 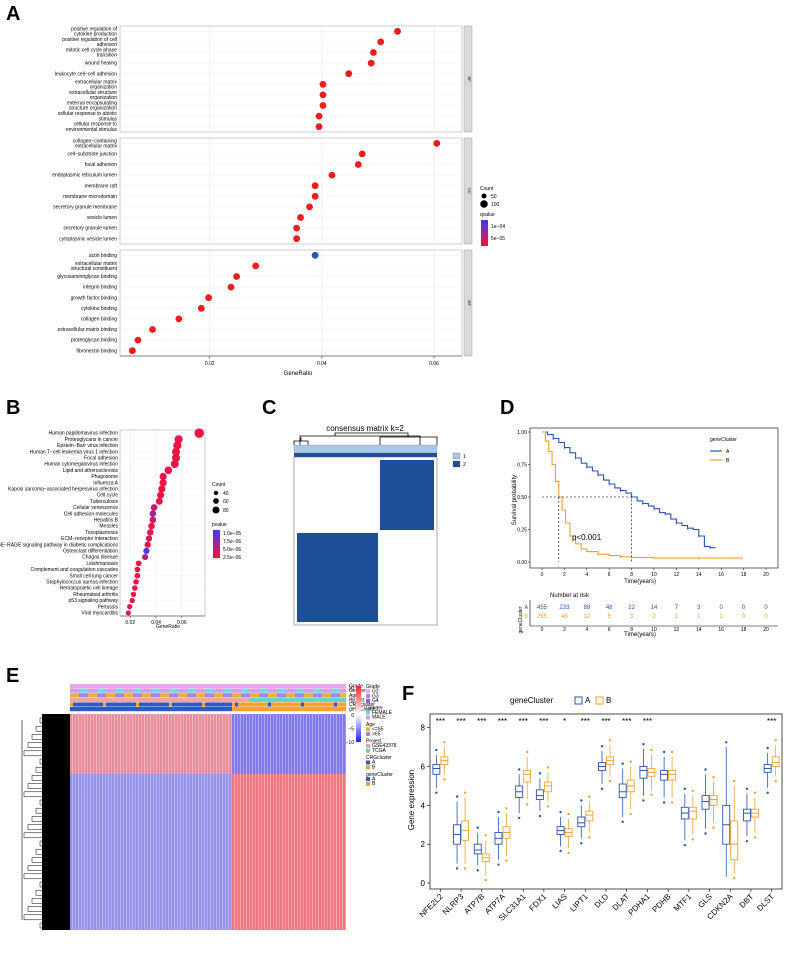 I want to click on panel-b-term-label: Proteoglycans in cancer, so click(x=92, y=440).